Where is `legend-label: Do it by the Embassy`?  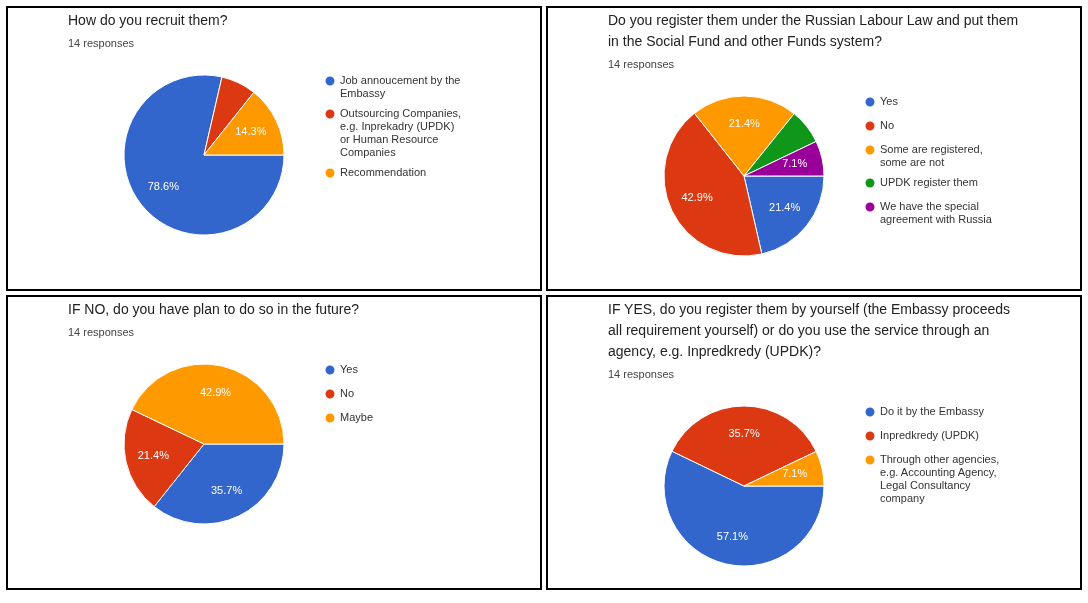
legend-label: Do it by the Embassy is located at coordinates (932, 411).